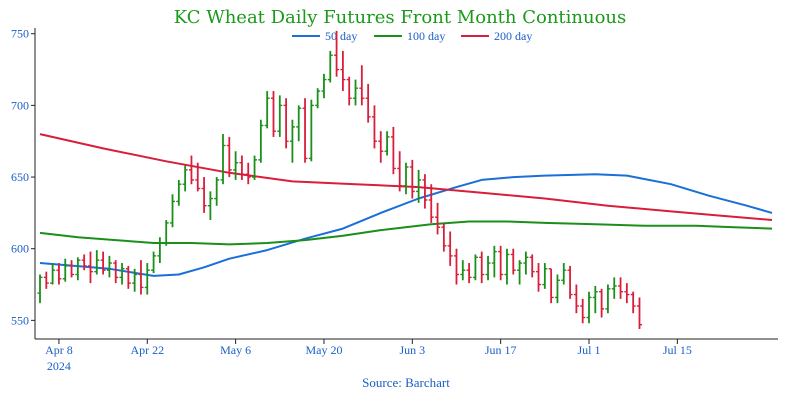 Image resolution: width=800 pixels, height=400 pixels. Describe the element at coordinates (323, 350) in the screenshot. I see `x-tick-label: May 20` at that location.